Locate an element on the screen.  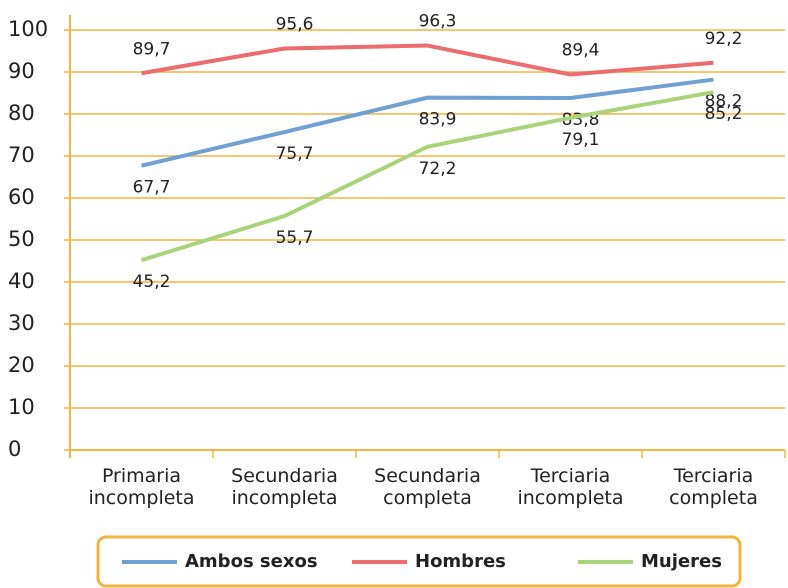
value-label: 72,2 is located at coordinates (438, 169).